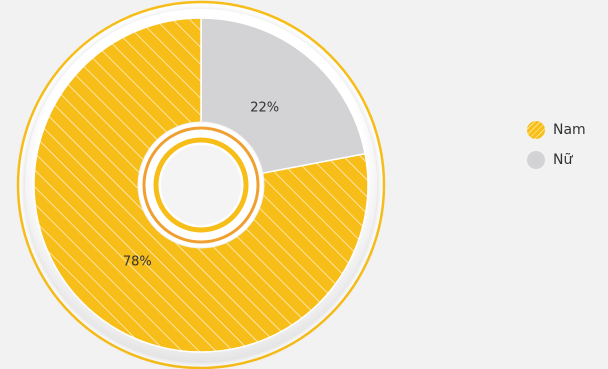 The image size is (608, 369). Describe the element at coordinates (137, 262) in the screenshot. I see `slice-label-nam: 78%` at that location.